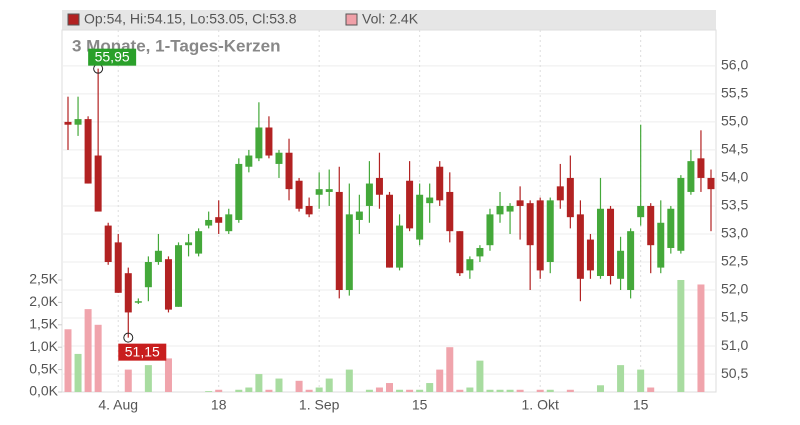  What do you see at coordinates (734, 65) in the screenshot?
I see `y-tick-label: 56,0` at bounding box center [734, 65].